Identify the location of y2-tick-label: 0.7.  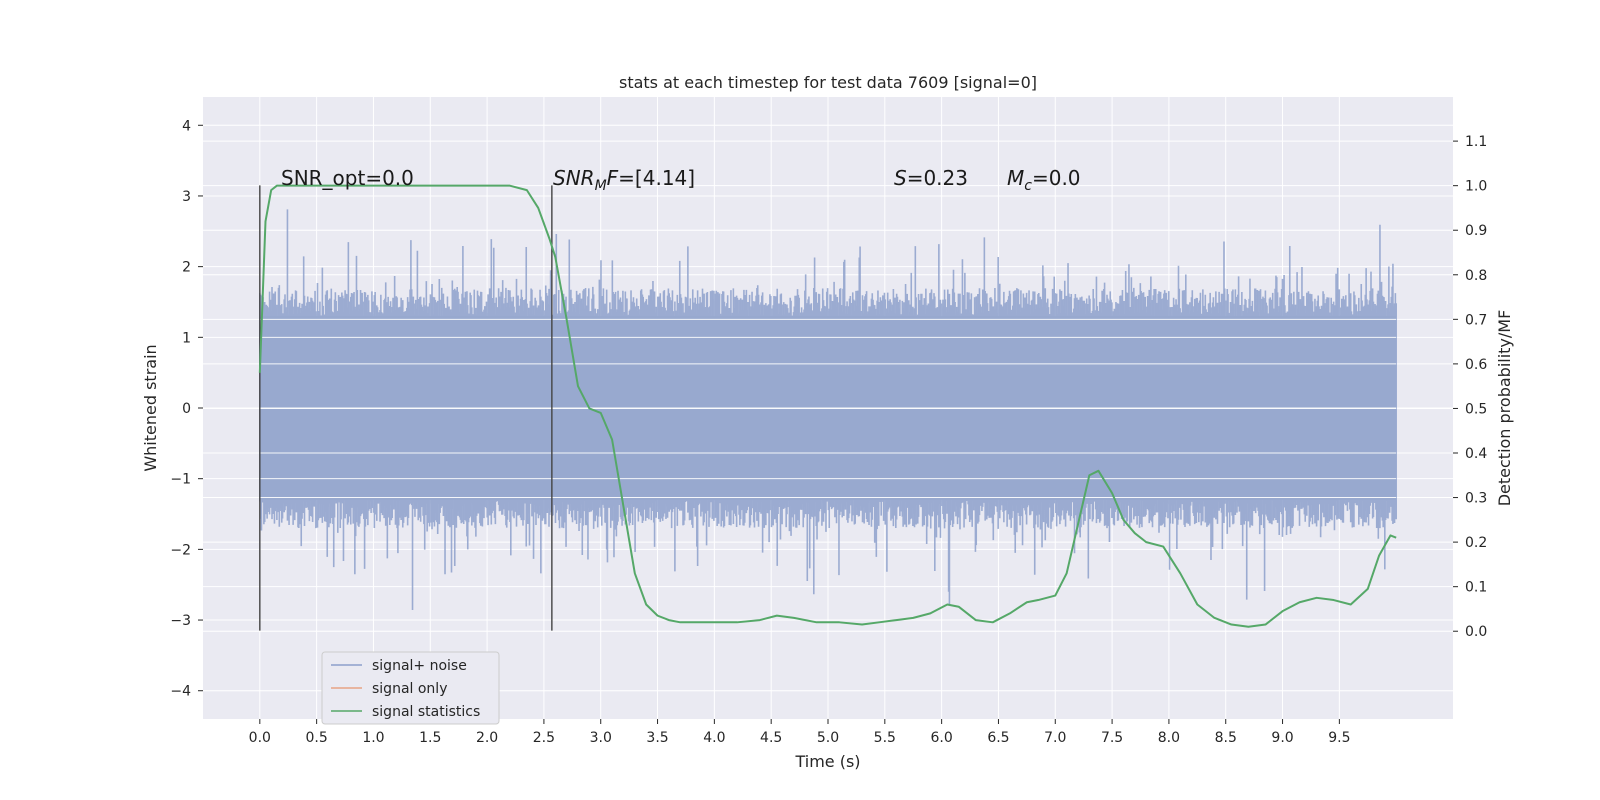
(1476, 320).